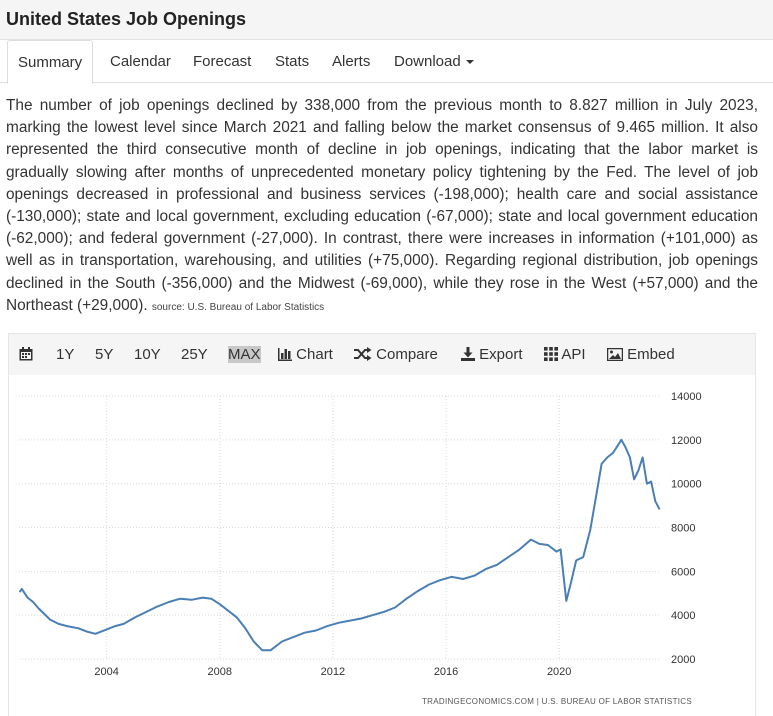 This screenshot has height=716, width=773. What do you see at coordinates (285, 354) in the screenshot?
I see `bar-chart-icon` at bounding box center [285, 354].